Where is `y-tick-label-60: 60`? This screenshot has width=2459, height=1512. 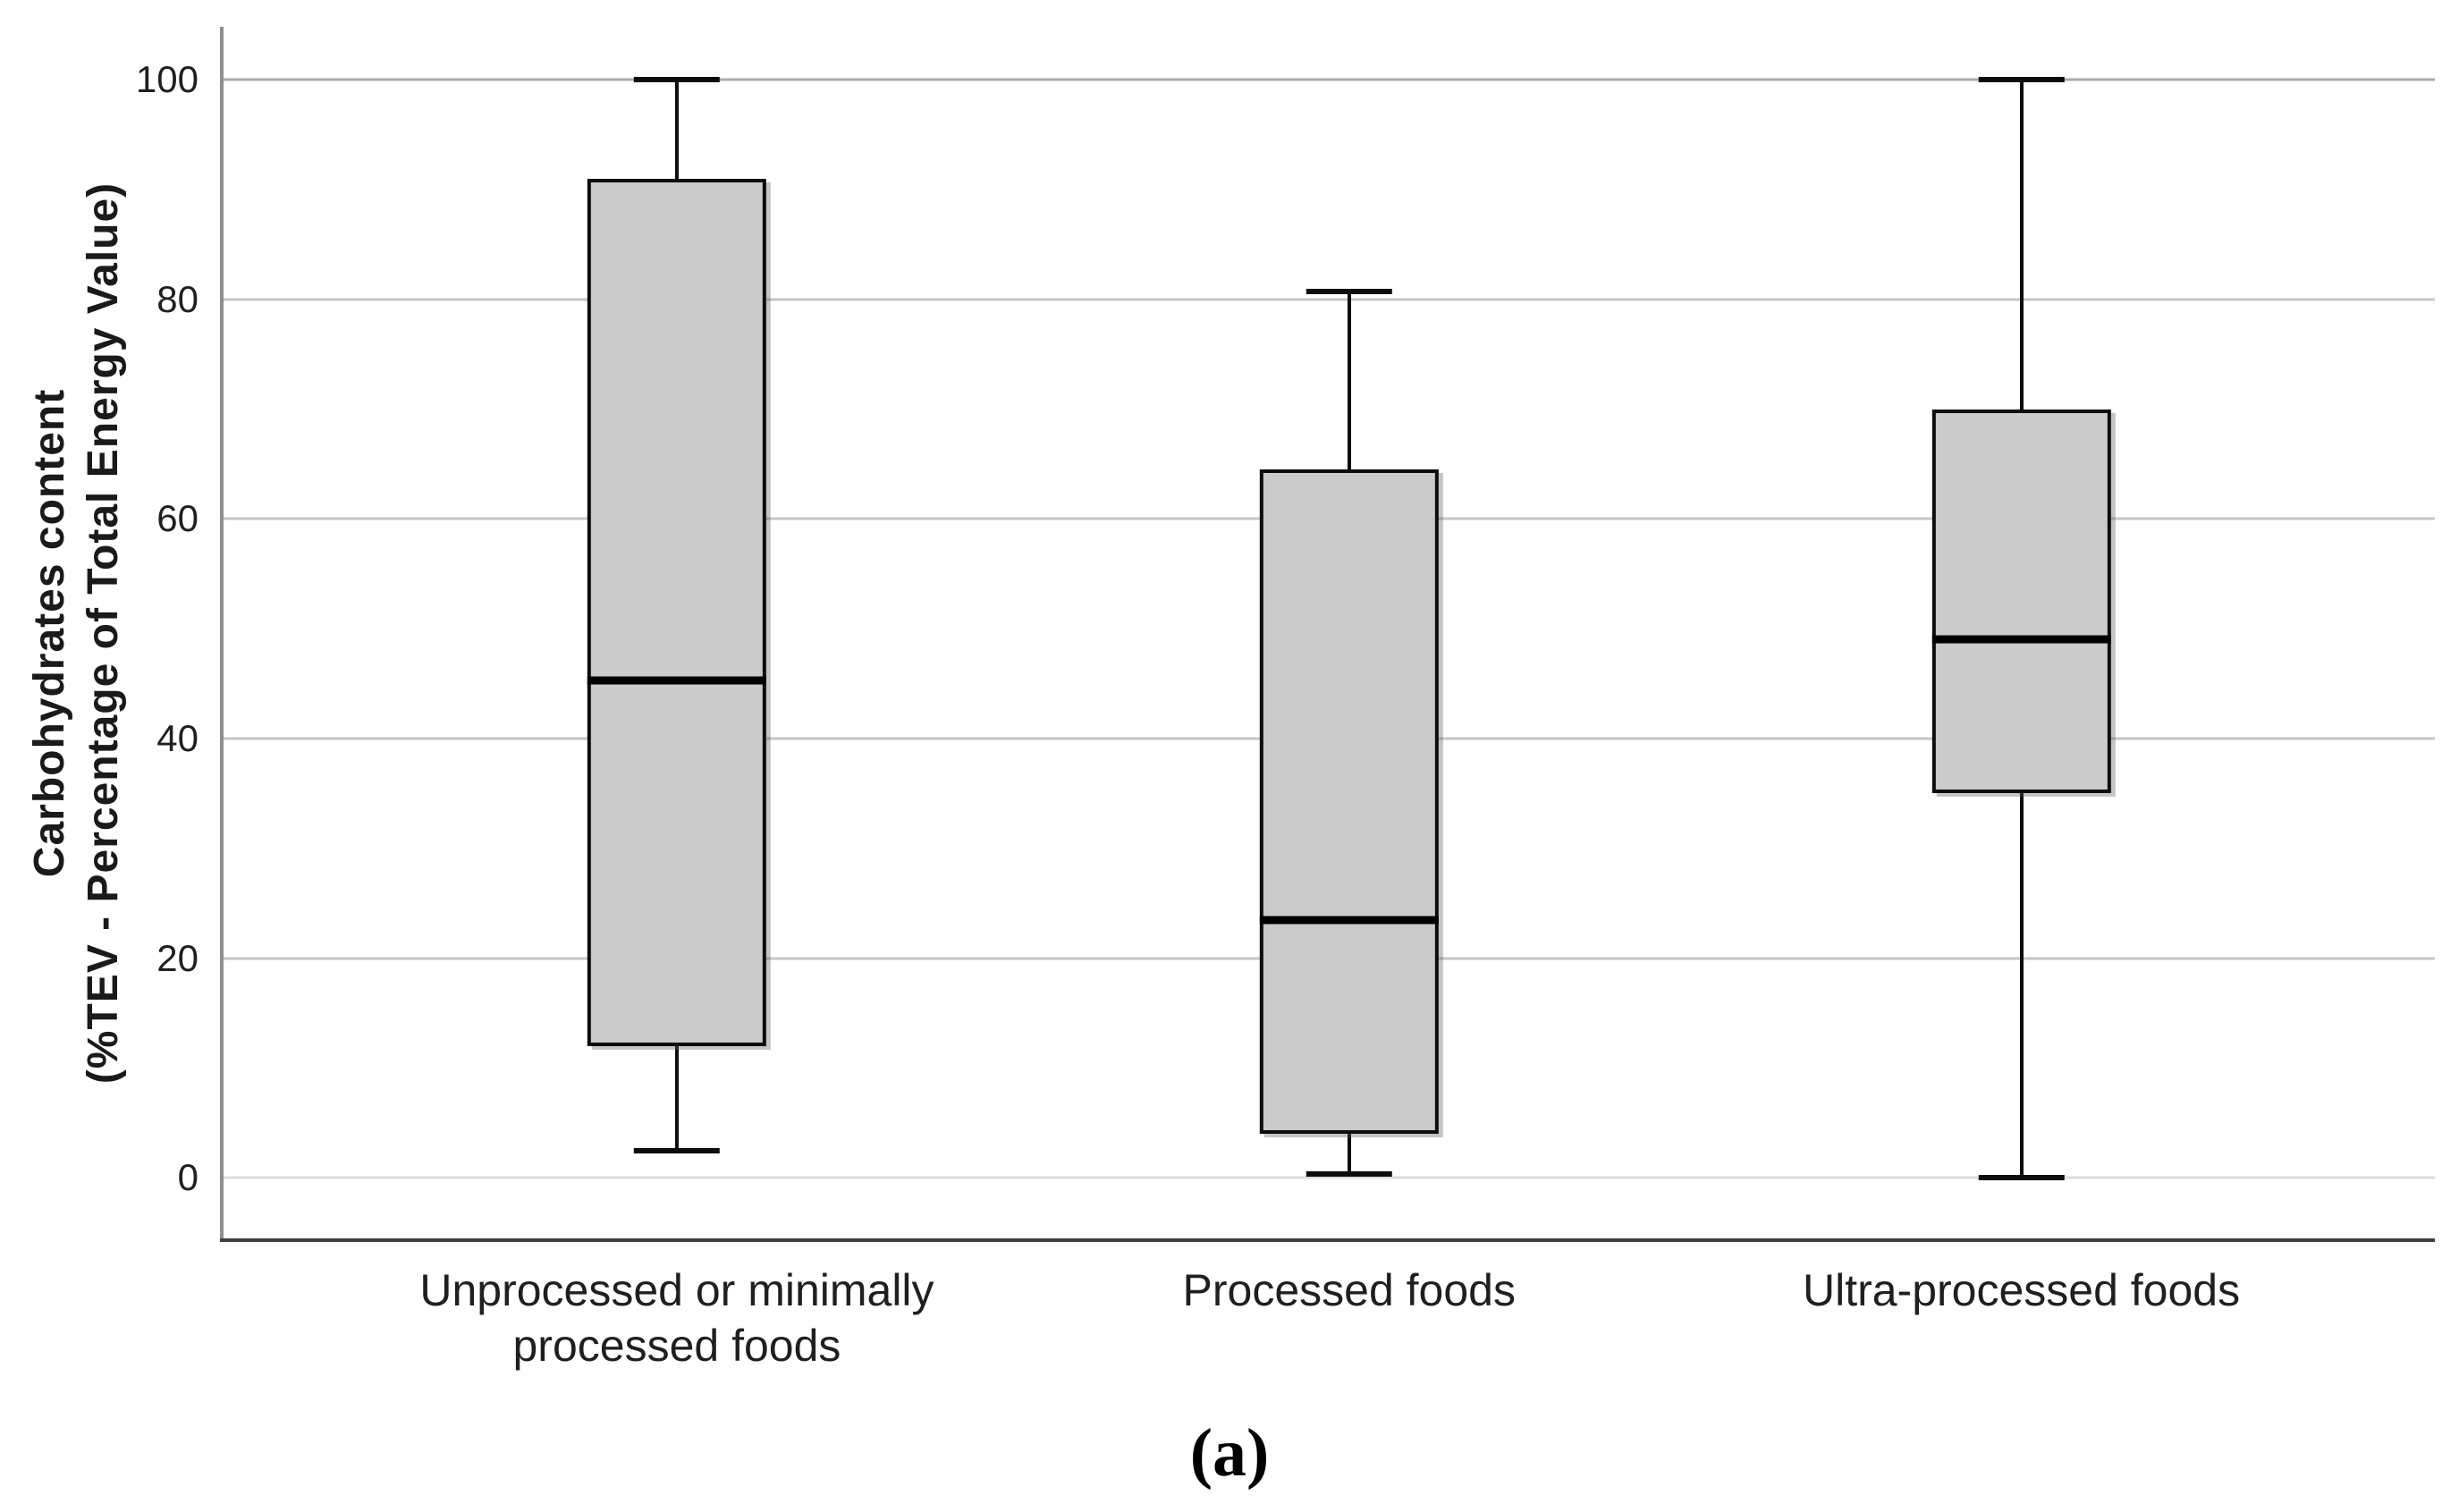 y-tick-label-60: 60 is located at coordinates (178, 519).